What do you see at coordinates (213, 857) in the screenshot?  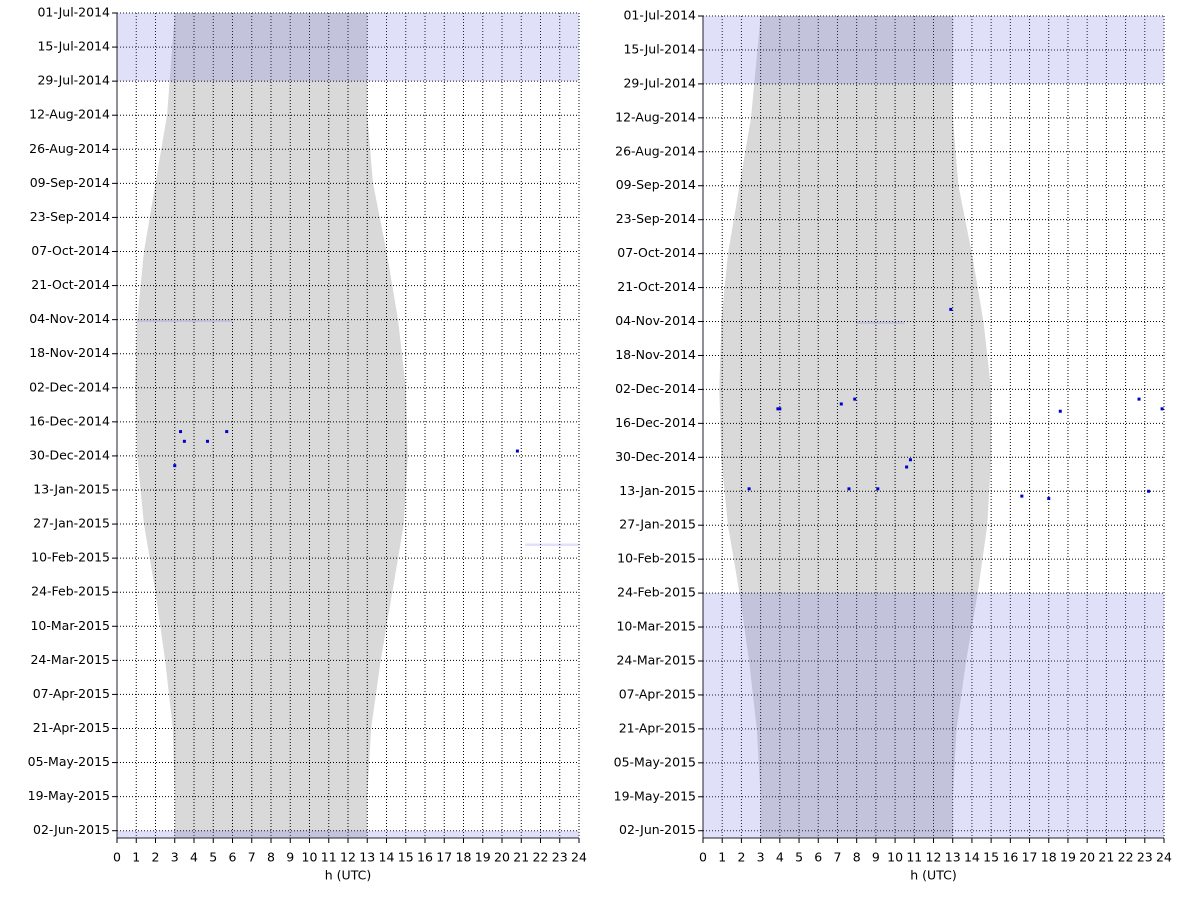 I see `x-tick-label: 5` at bounding box center [213, 857].